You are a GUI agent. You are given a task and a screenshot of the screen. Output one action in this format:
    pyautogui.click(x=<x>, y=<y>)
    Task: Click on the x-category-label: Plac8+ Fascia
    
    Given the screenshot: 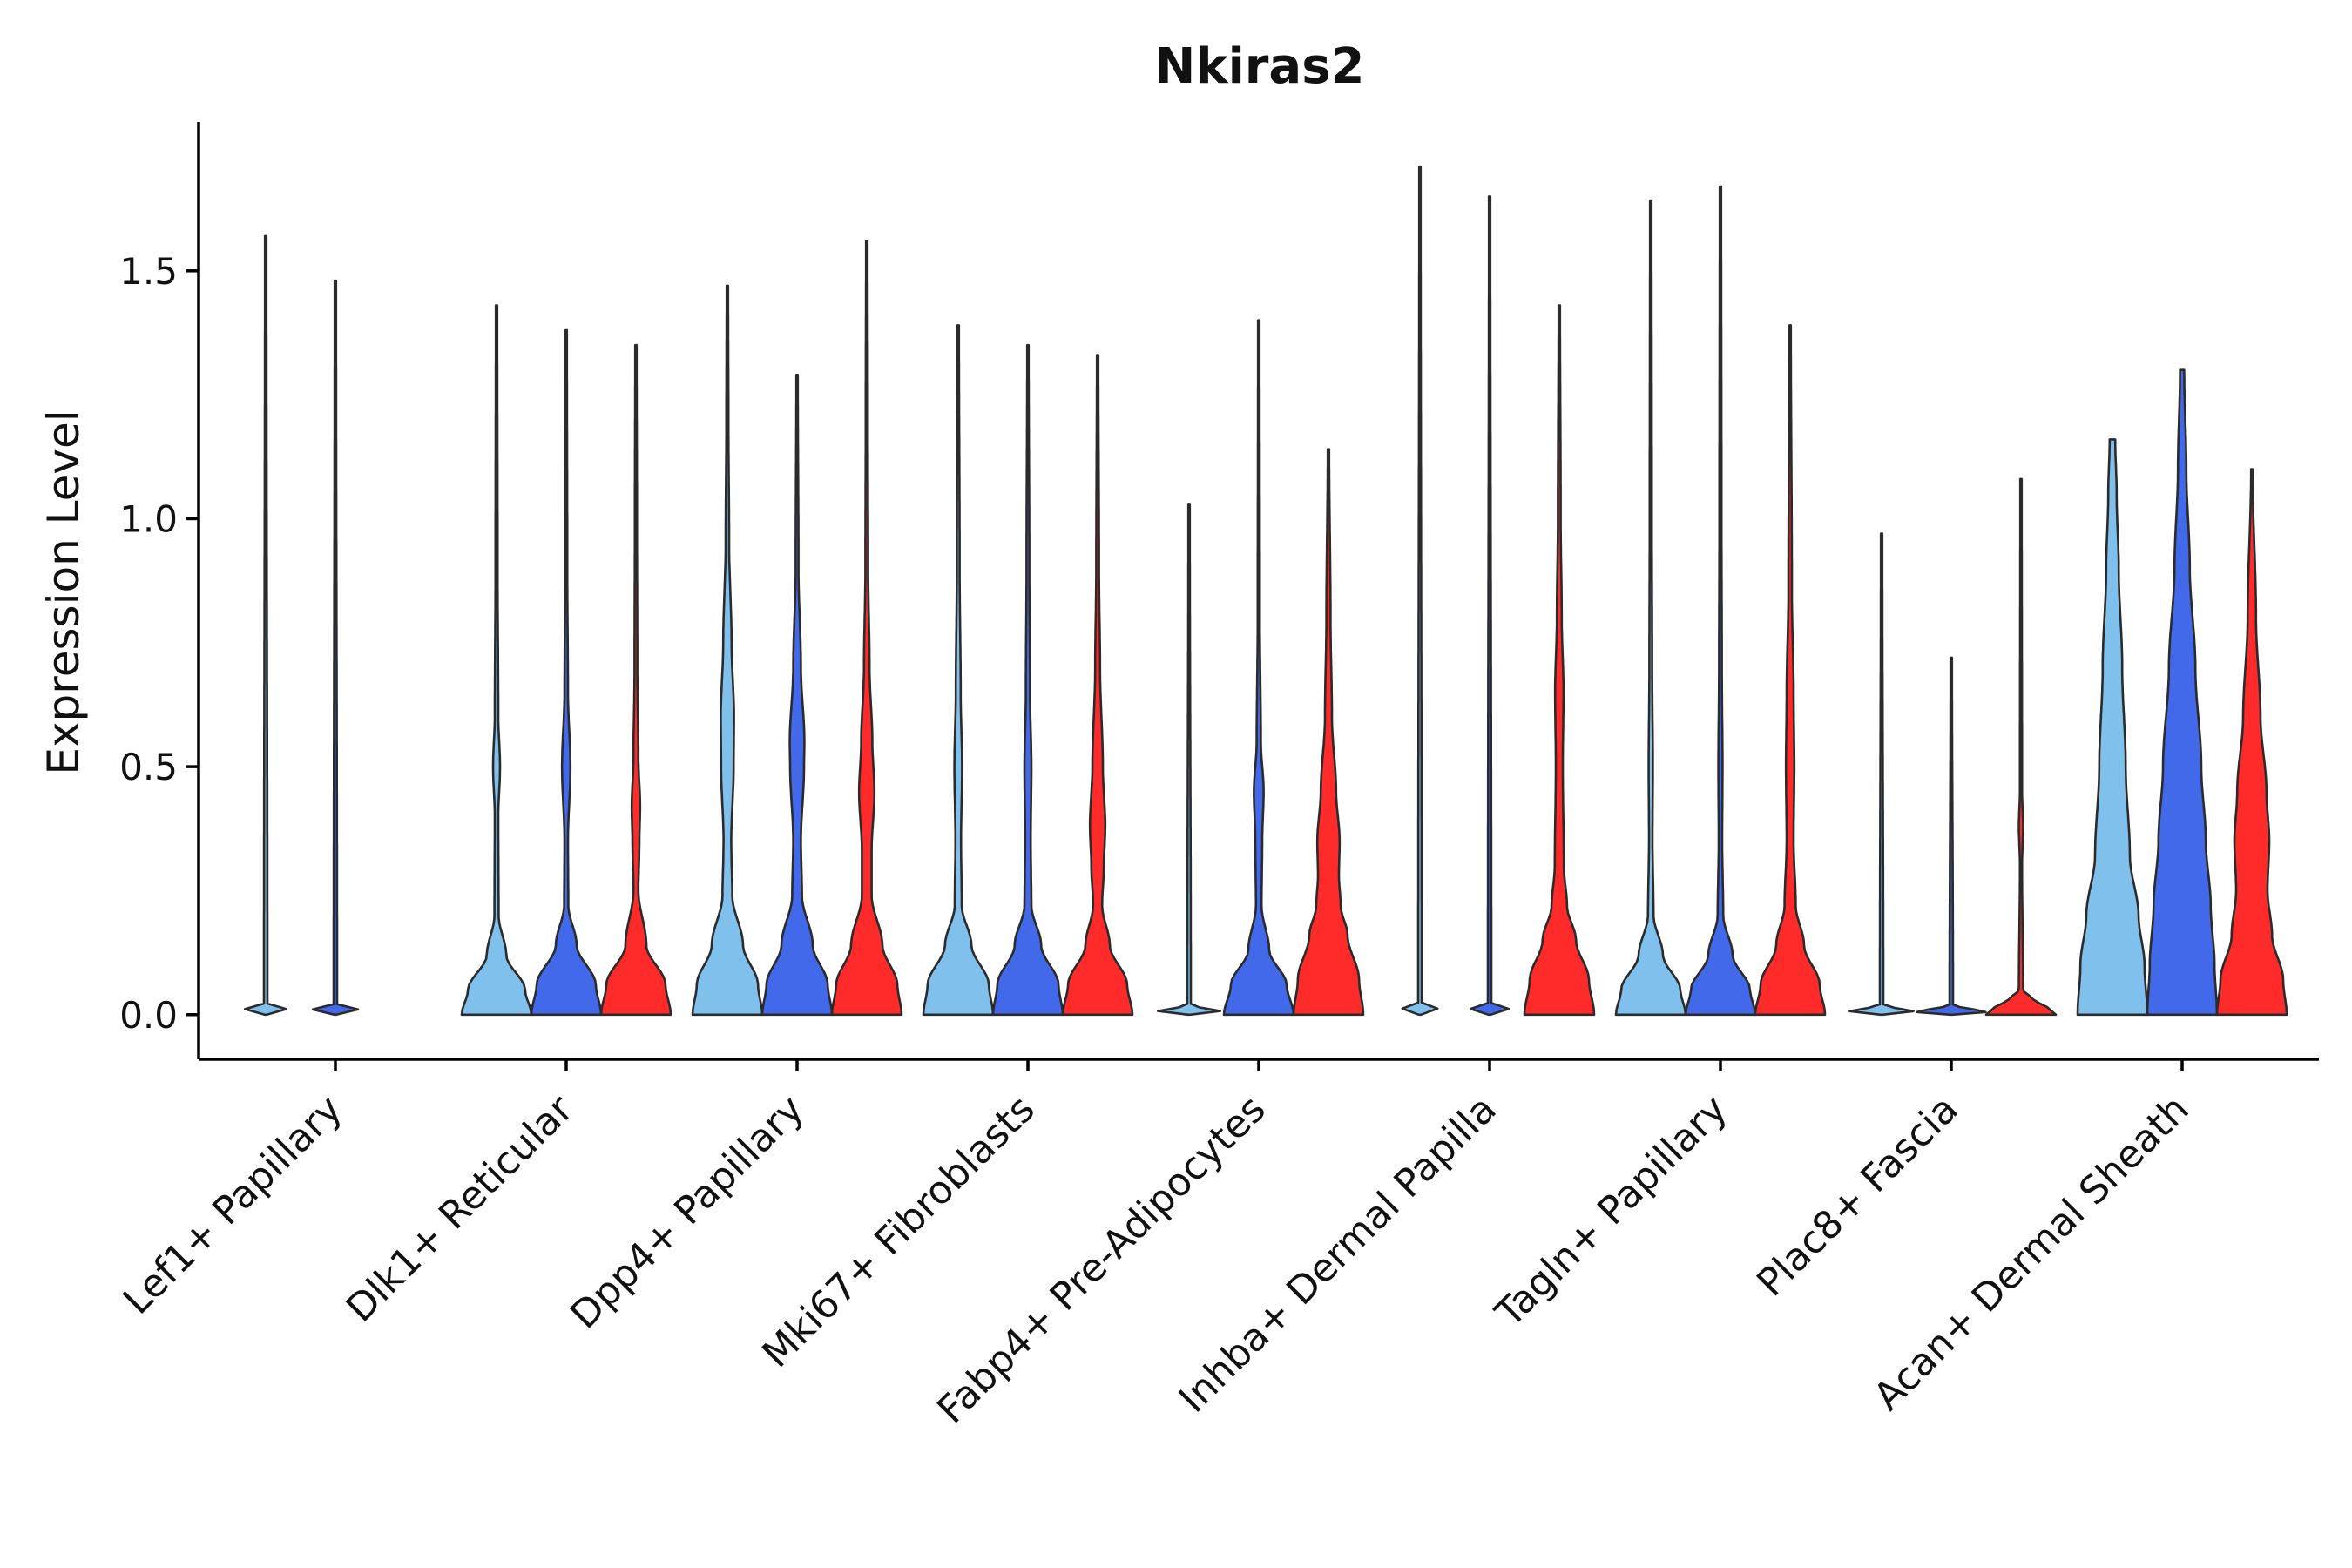 What is the action you would take?
    pyautogui.click(x=1857, y=1196)
    